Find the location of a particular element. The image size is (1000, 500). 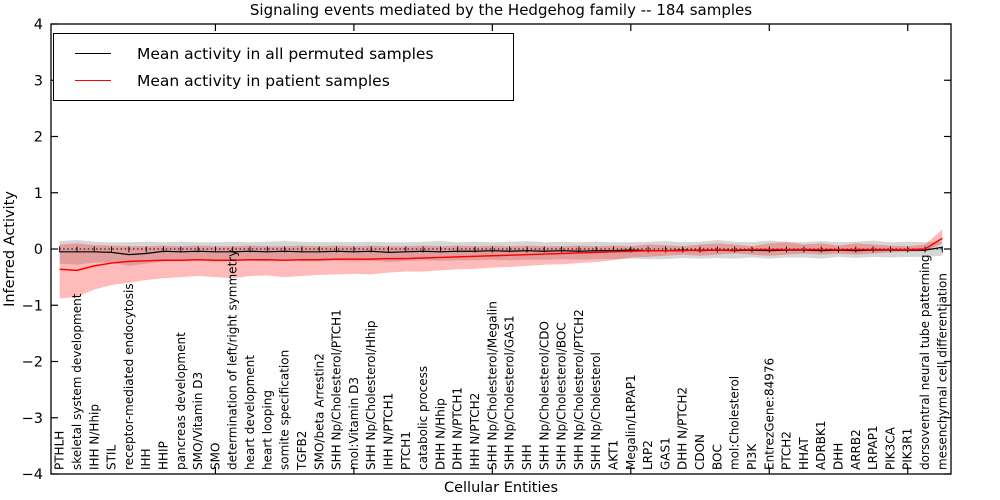

y-tick-label: 2 is located at coordinates (38, 138).